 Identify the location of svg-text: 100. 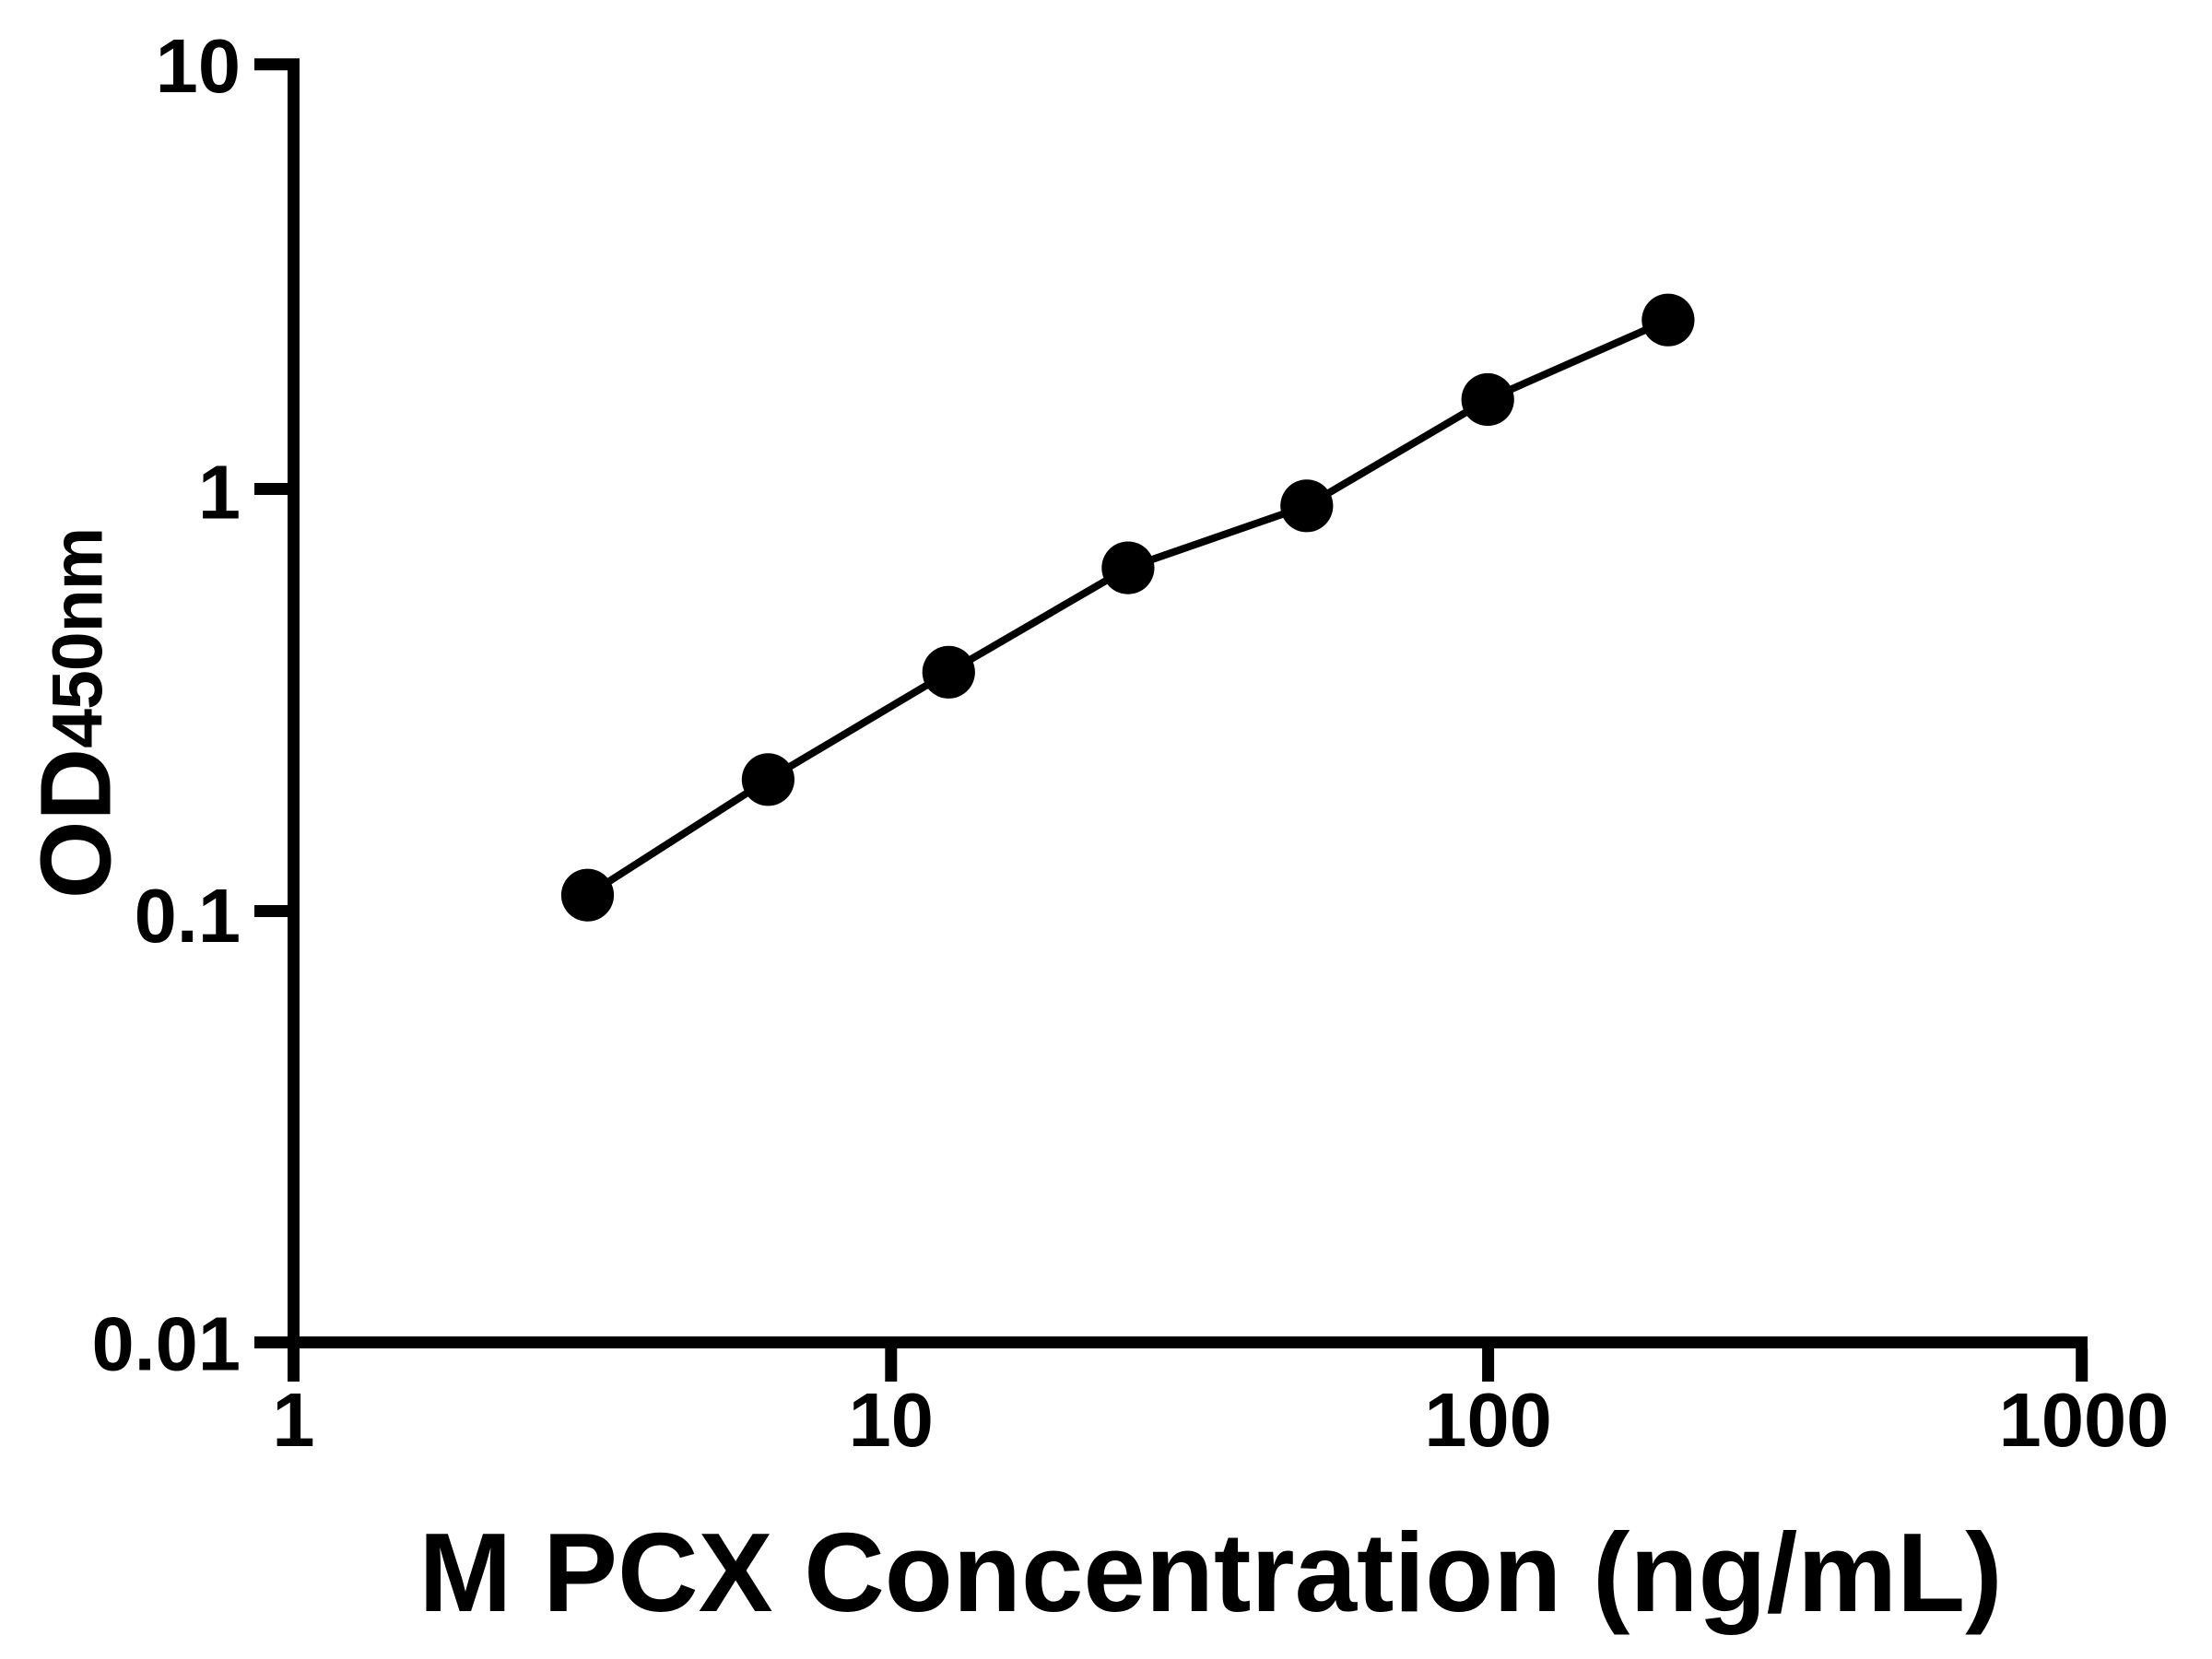
(1487, 1420).